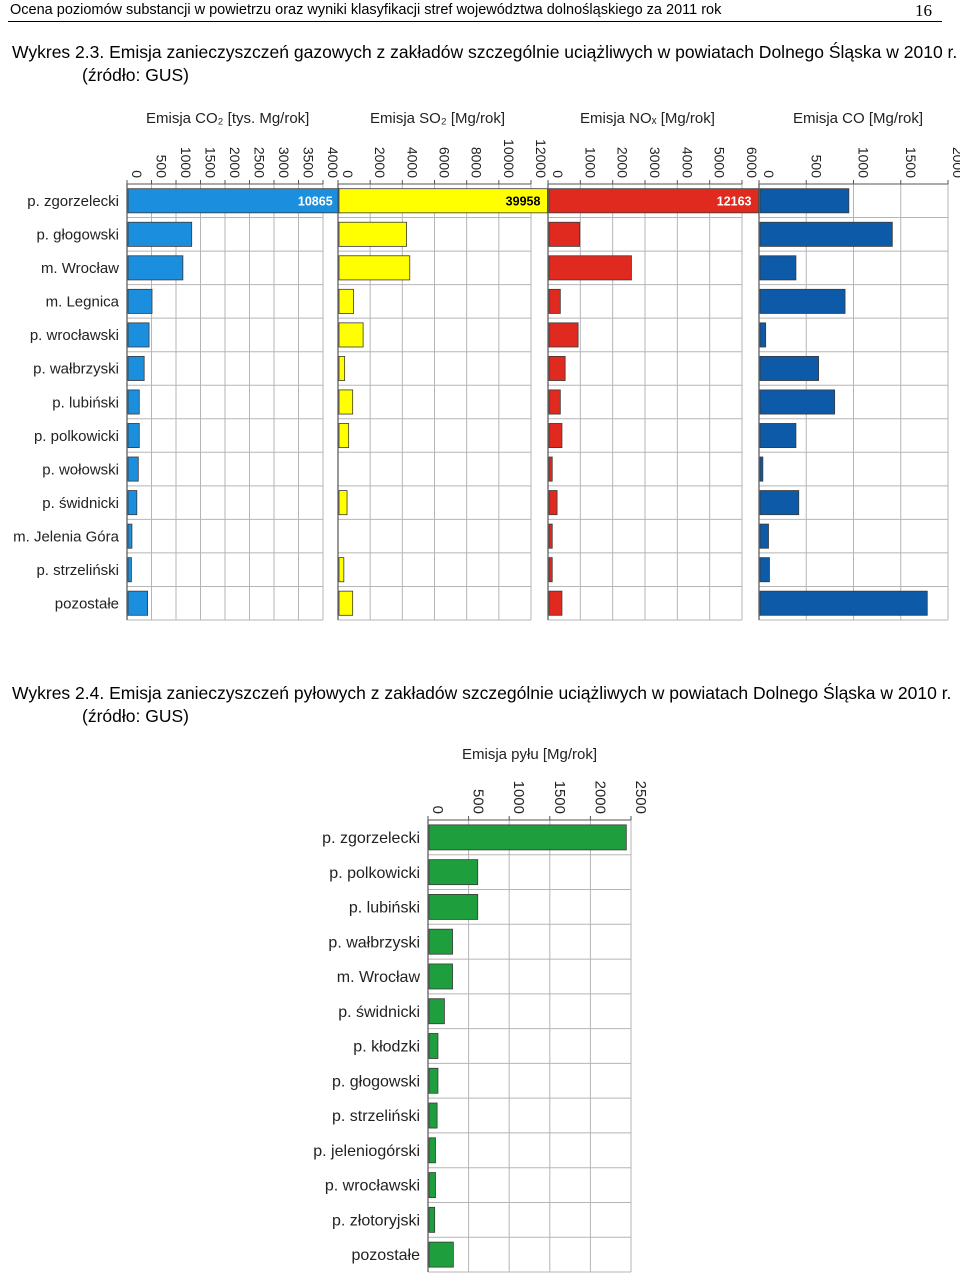 The height and width of the screenshot is (1279, 960). What do you see at coordinates (83, 302) in the screenshot?
I see `category-label: m. Legnica` at bounding box center [83, 302].